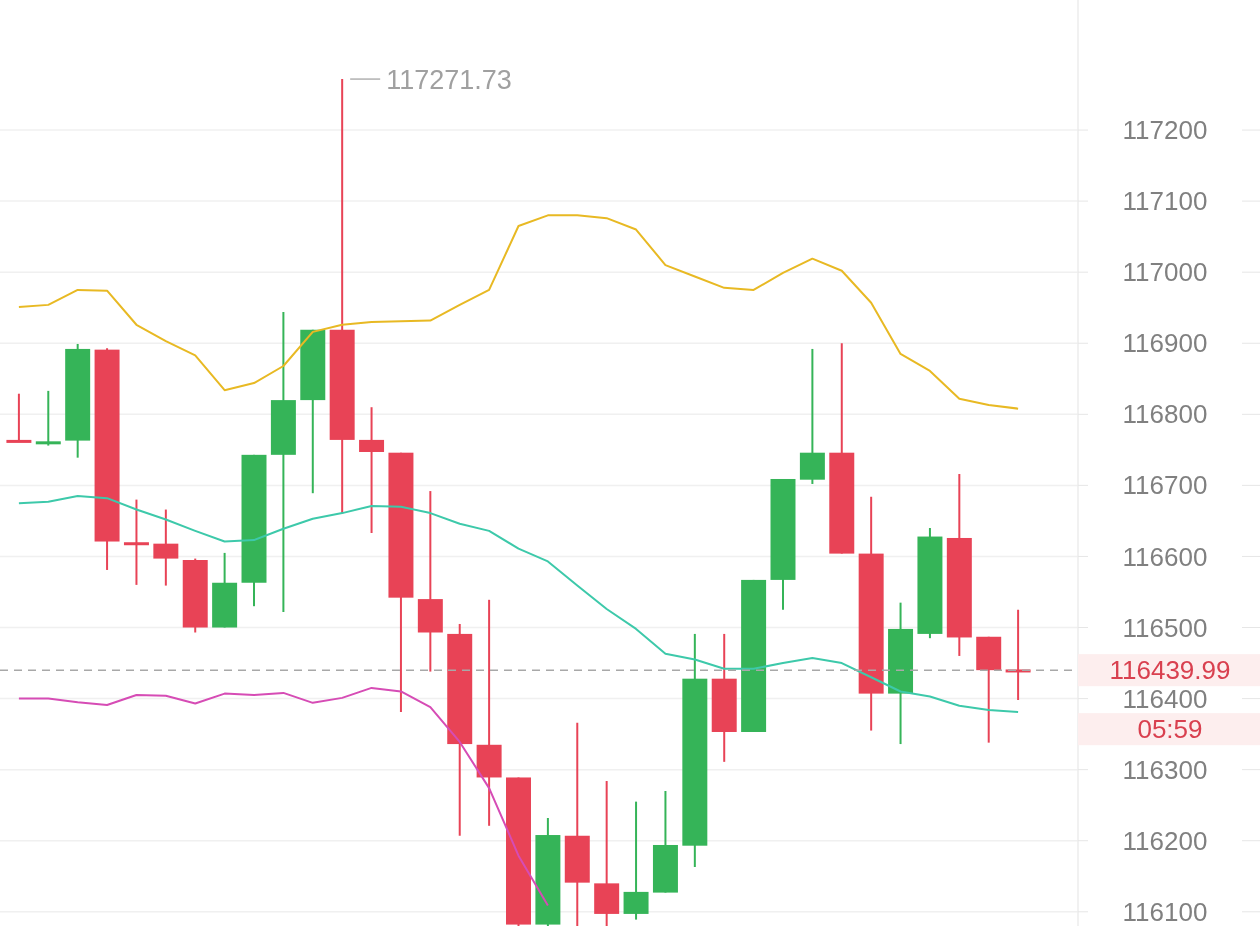  What do you see at coordinates (1165, 911) in the screenshot?
I see `y-tick-label: 116100` at bounding box center [1165, 911].